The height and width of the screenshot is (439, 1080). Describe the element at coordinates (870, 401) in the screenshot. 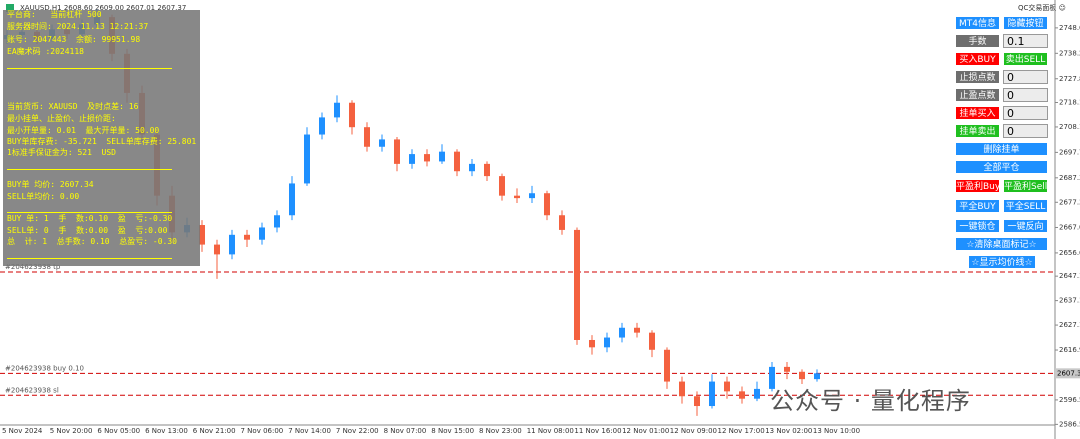

I see `watermark: 公众号 · 量化程序` at that location.